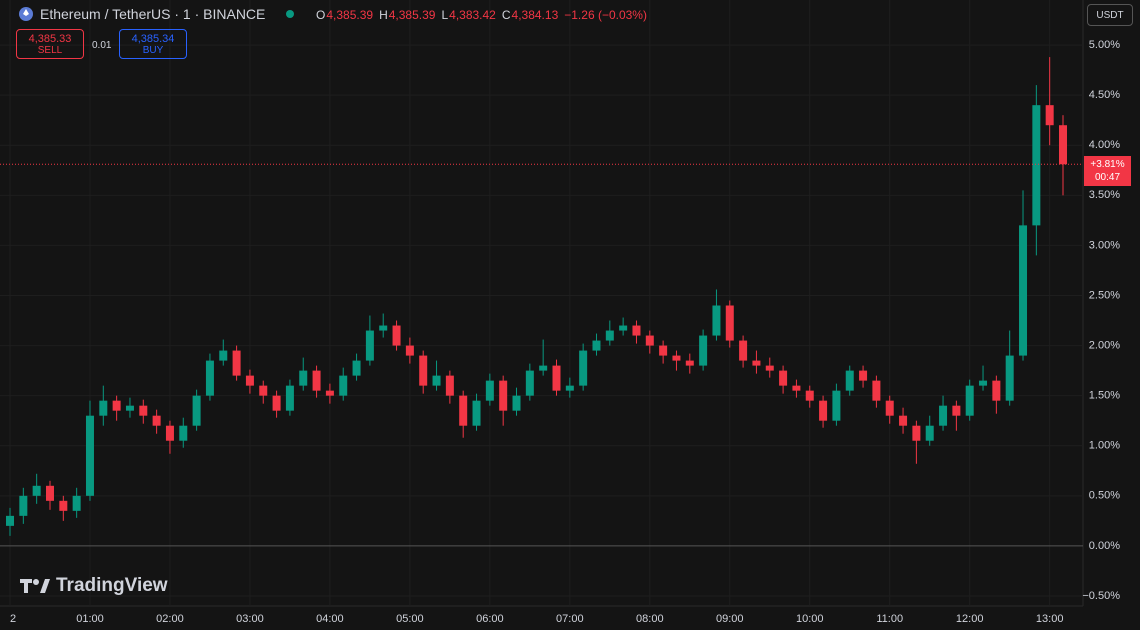  I want to click on x-tick-label: 03:00, so click(250, 619).